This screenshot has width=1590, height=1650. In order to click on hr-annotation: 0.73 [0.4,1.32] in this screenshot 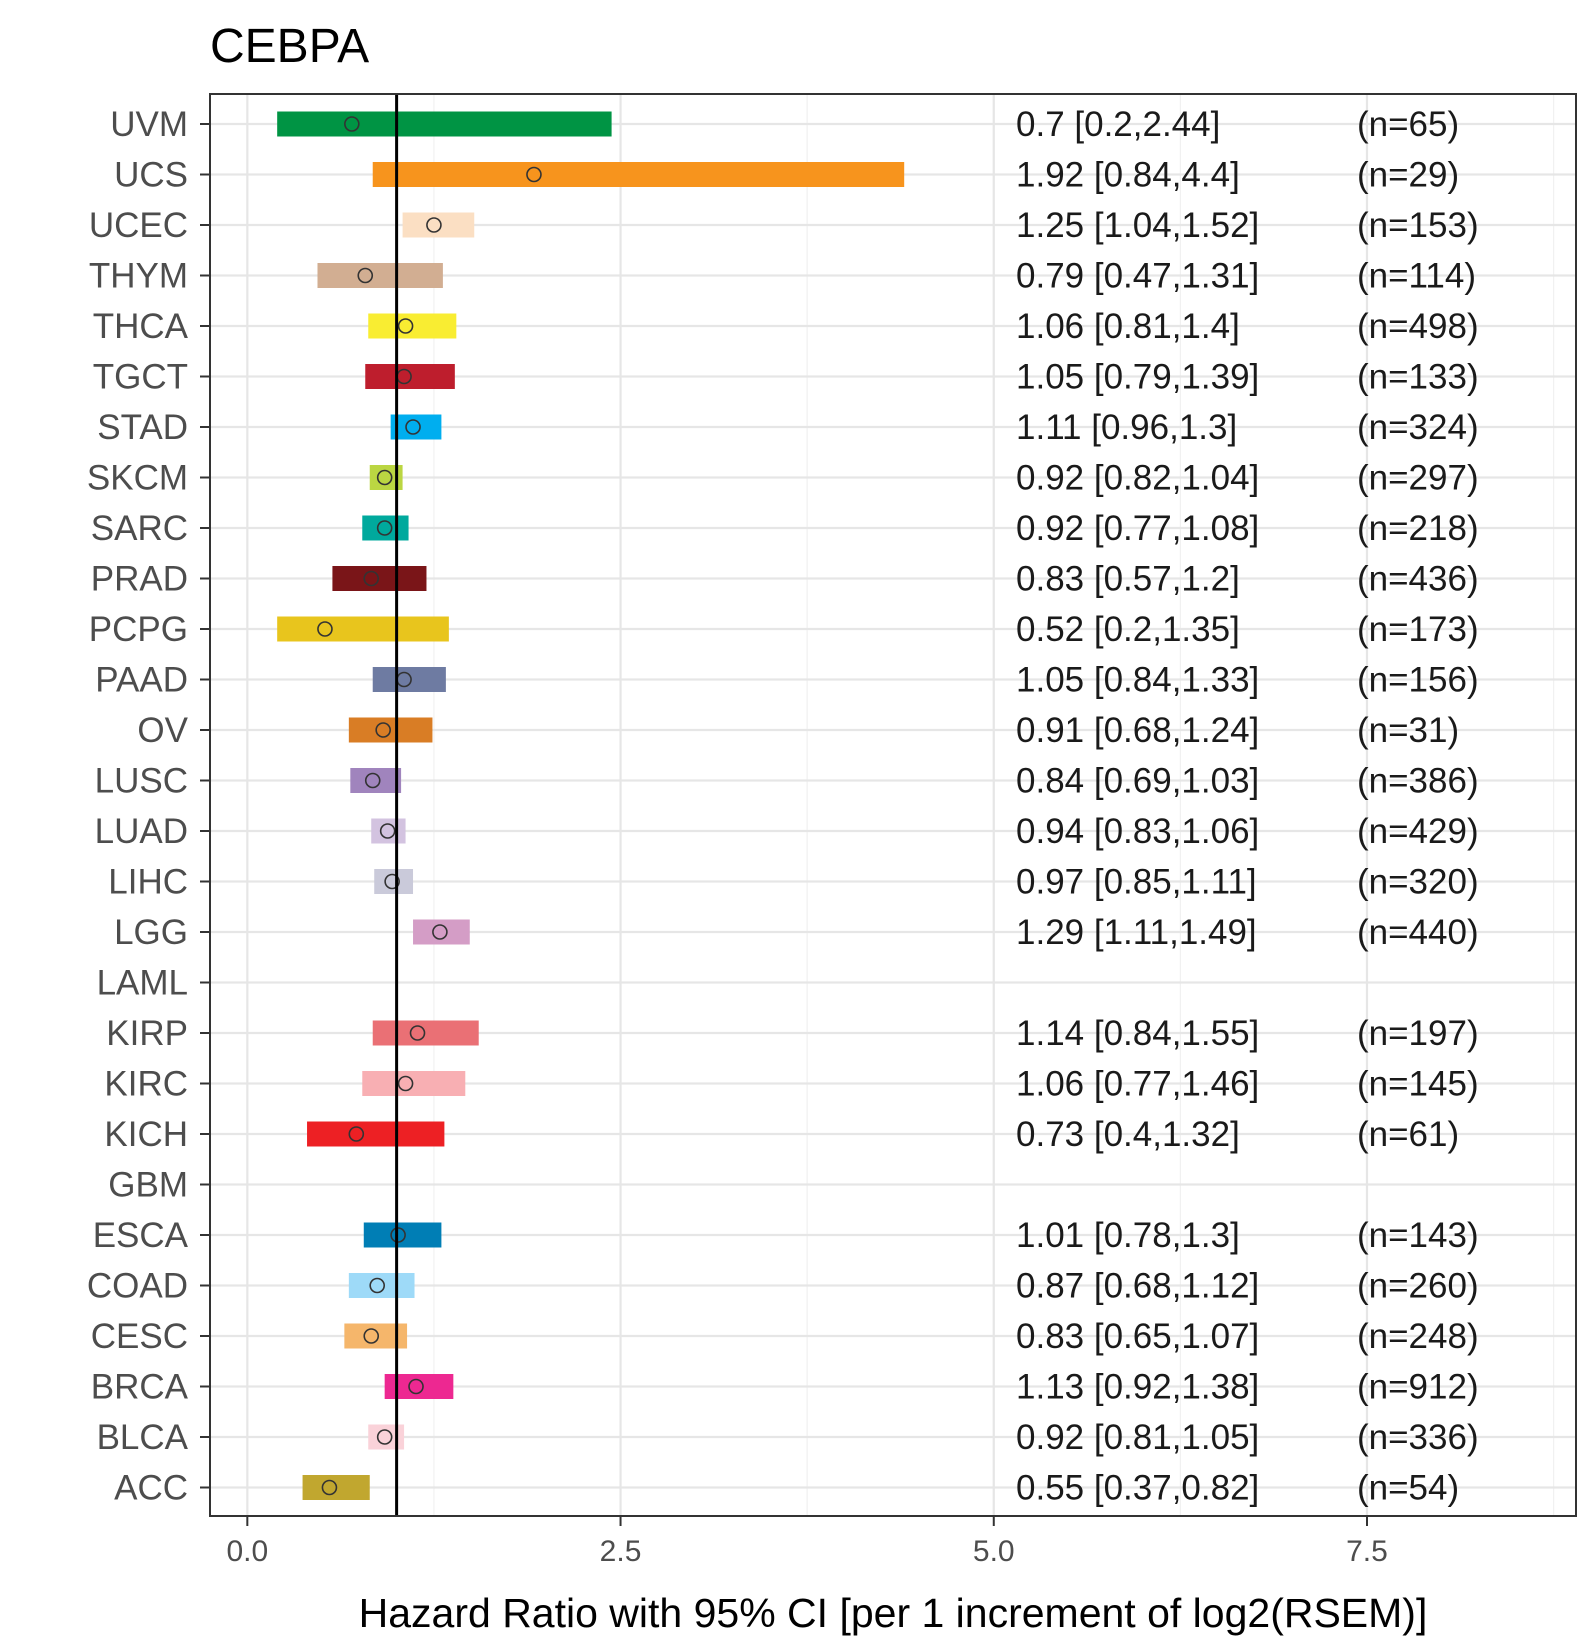, I will do `click(1128, 1134)`.